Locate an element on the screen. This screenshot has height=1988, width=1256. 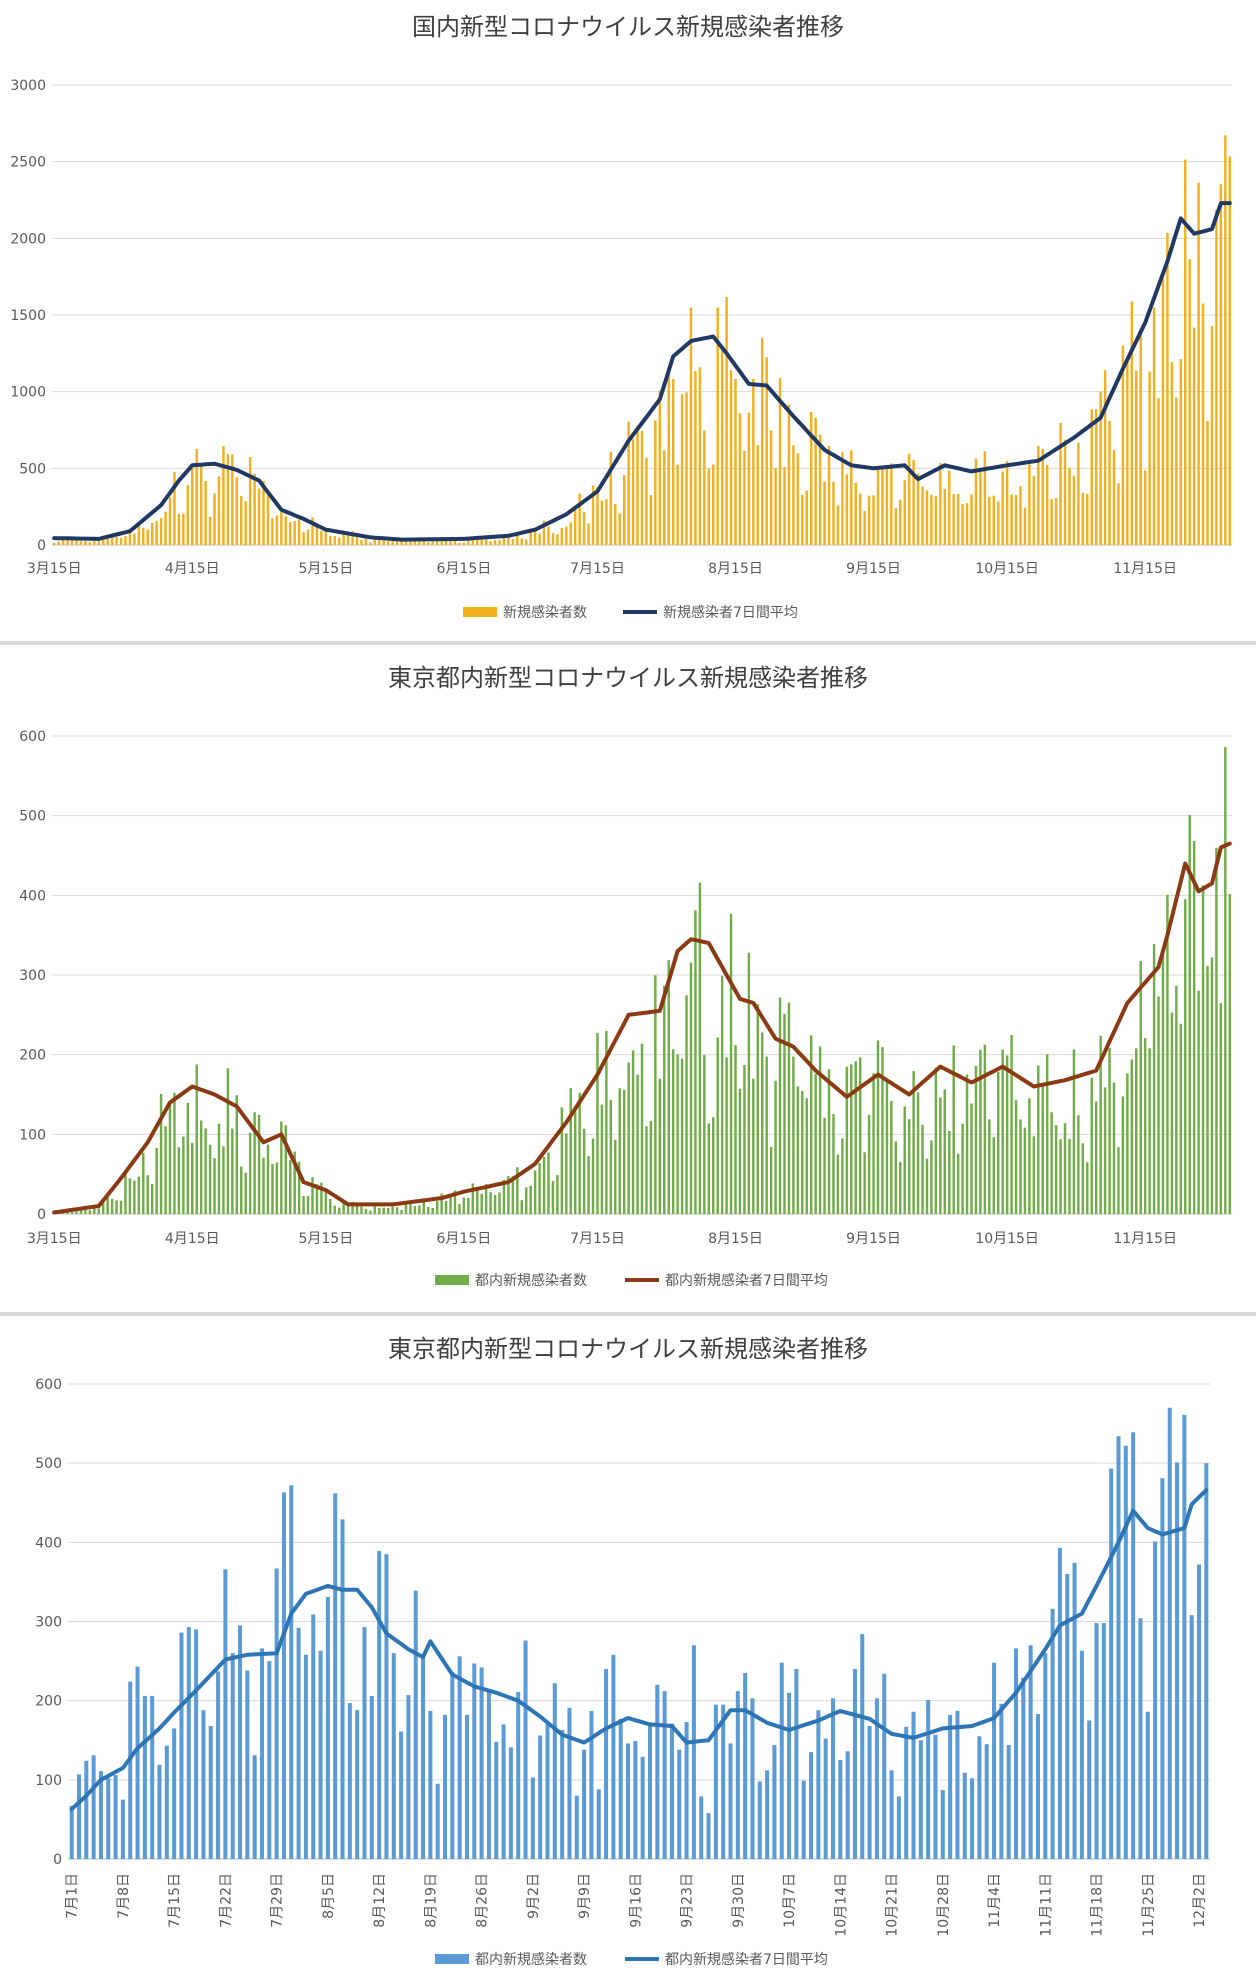
legend-label: 都内新規感染者数 is located at coordinates (531, 1959).